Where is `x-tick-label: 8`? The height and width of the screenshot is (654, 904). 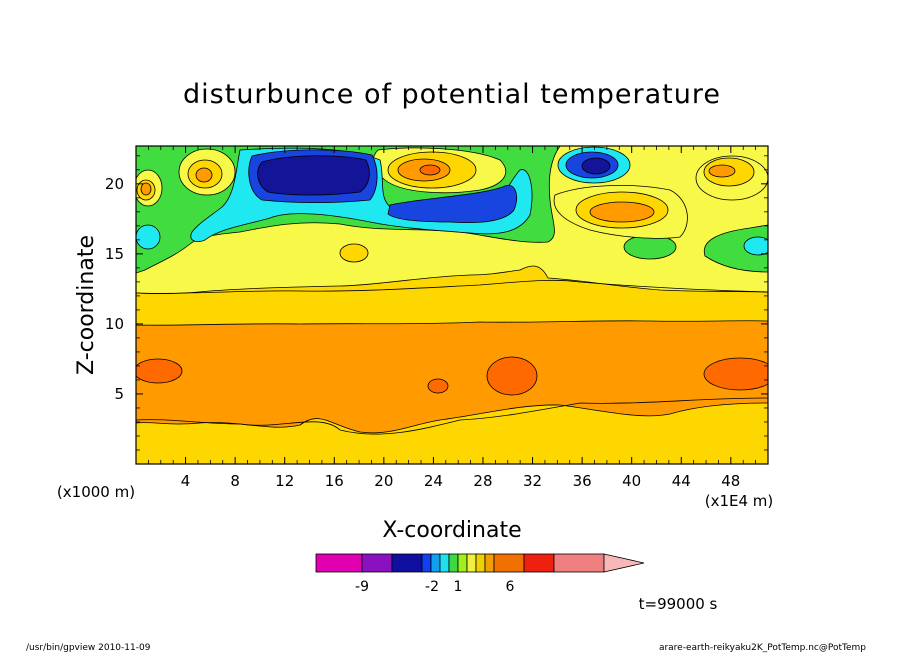
x-tick-label: 8 is located at coordinates (235, 481).